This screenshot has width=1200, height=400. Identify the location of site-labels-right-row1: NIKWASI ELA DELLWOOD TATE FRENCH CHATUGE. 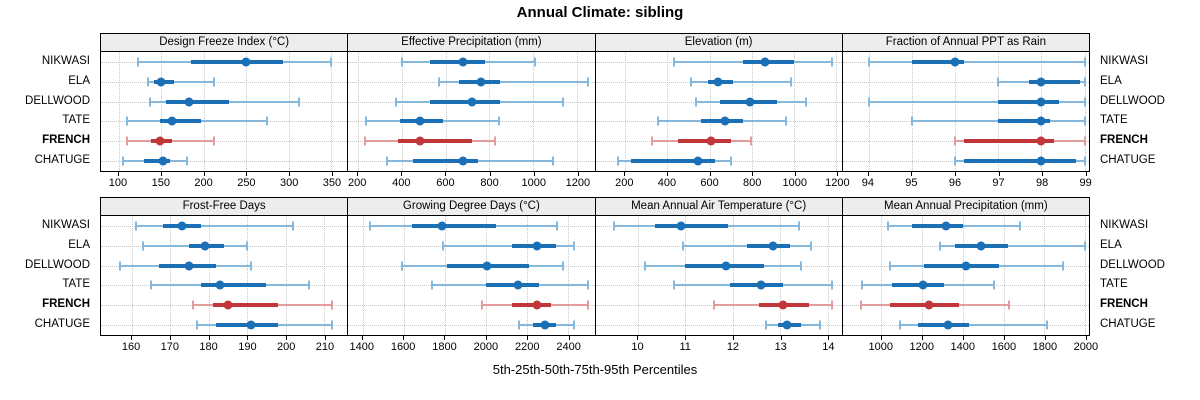
(1147, 110).